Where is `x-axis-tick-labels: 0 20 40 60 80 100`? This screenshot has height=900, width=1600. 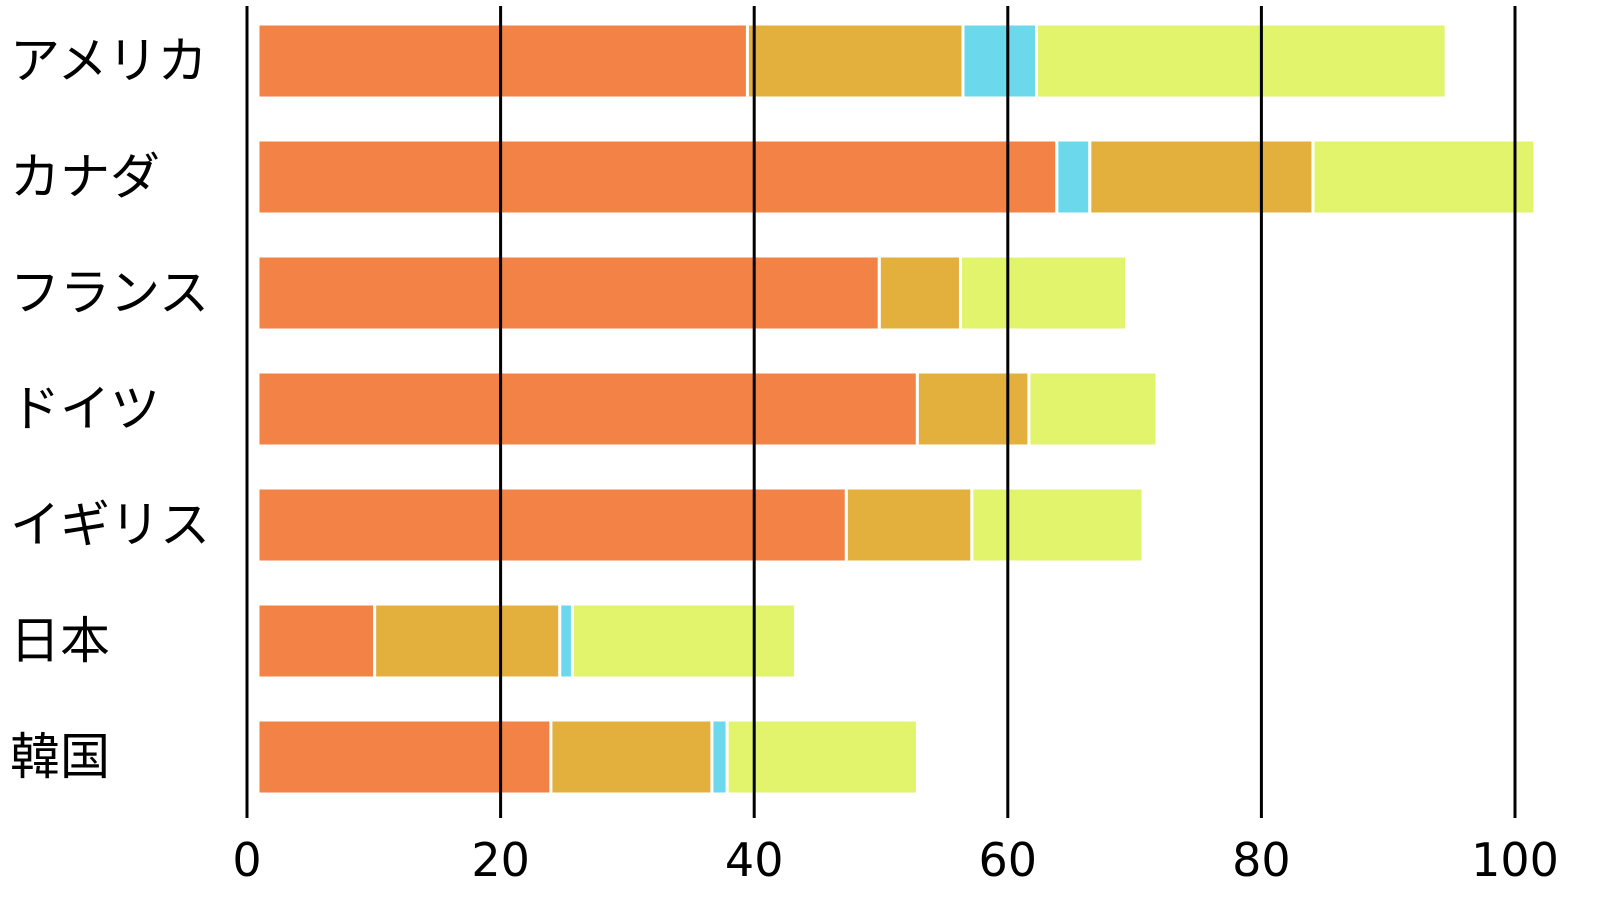 x-axis-tick-labels: 0 20 40 60 80 100 is located at coordinates (895, 860).